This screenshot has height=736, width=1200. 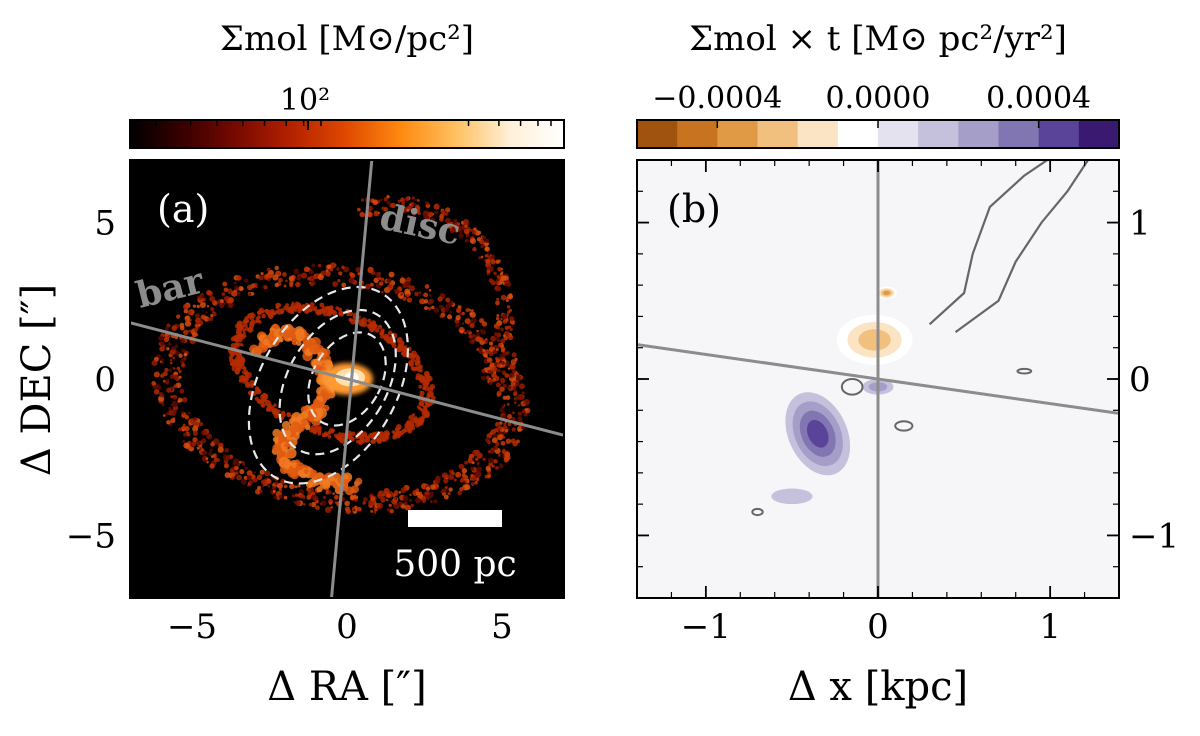 I want to click on bar-axis-line, so click(x=347, y=379).